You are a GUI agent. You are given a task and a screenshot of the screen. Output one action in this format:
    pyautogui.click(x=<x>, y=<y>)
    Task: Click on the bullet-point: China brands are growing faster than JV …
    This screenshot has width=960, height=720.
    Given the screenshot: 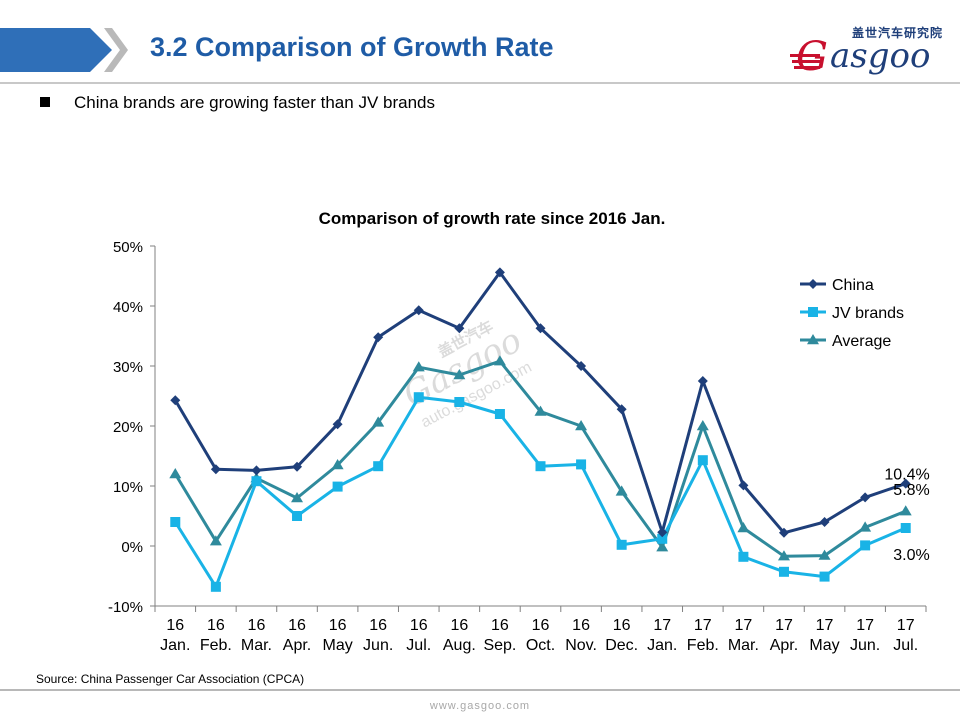 What is the action you would take?
    pyautogui.click(x=237, y=103)
    